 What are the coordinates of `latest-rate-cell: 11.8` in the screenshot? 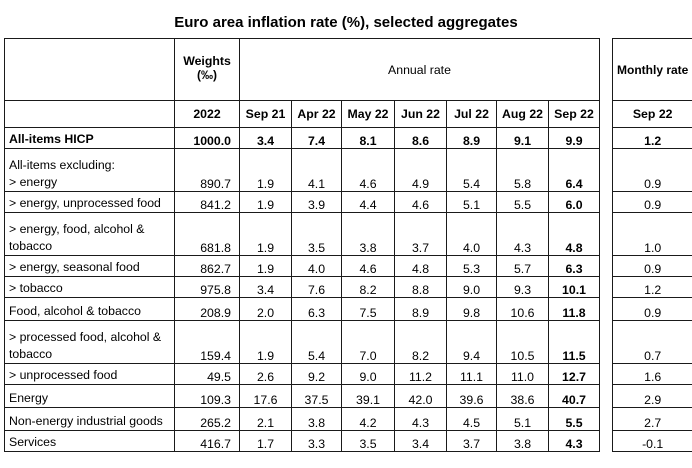 It's located at (574, 309).